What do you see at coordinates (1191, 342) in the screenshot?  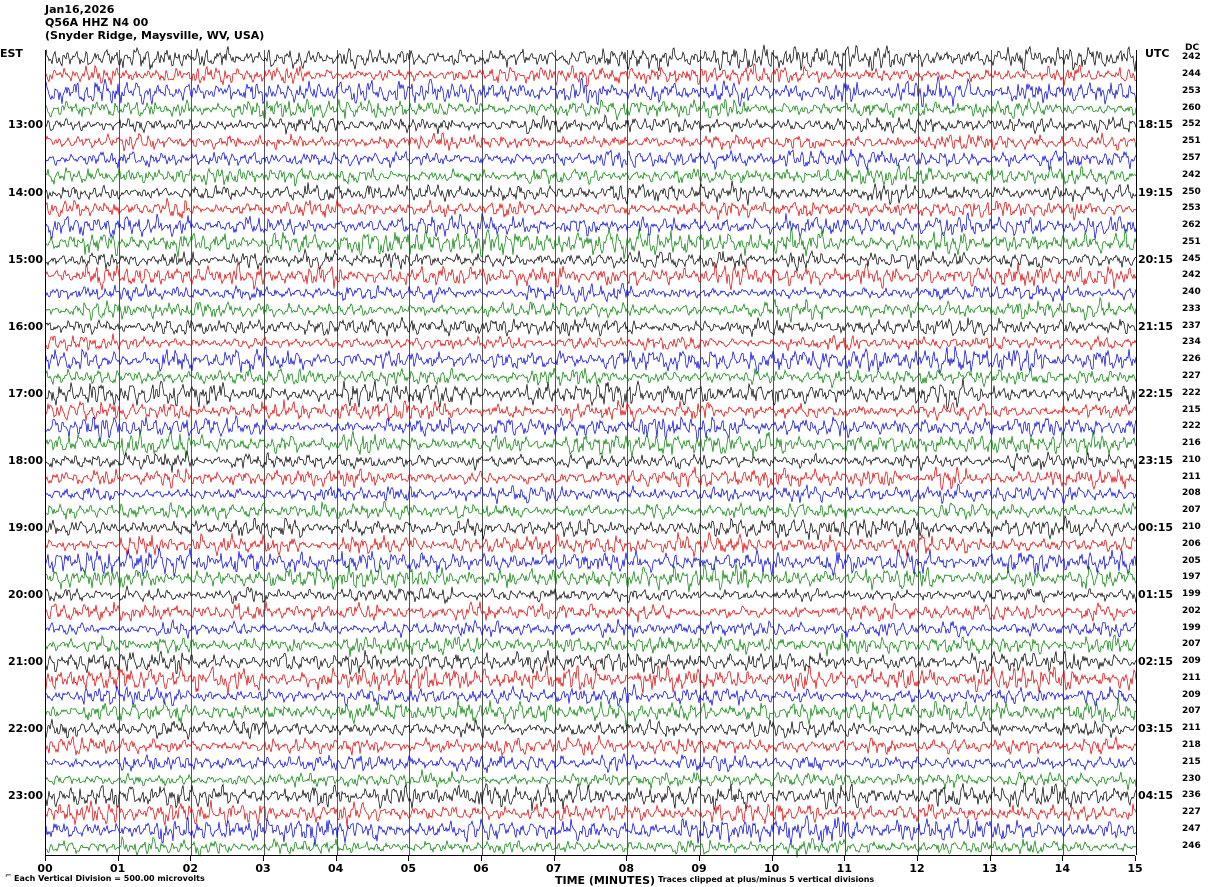 I see `row-dc-value: 234` at bounding box center [1191, 342].